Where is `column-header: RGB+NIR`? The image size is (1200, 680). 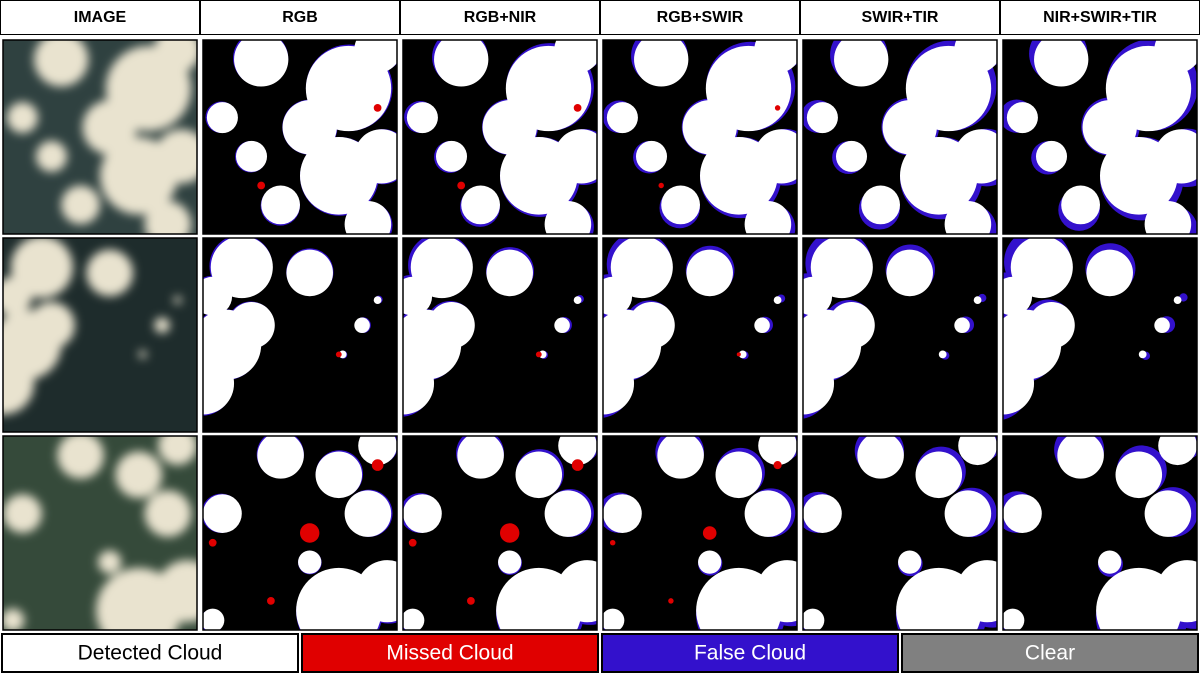 column-header: RGB+NIR is located at coordinates (500, 17).